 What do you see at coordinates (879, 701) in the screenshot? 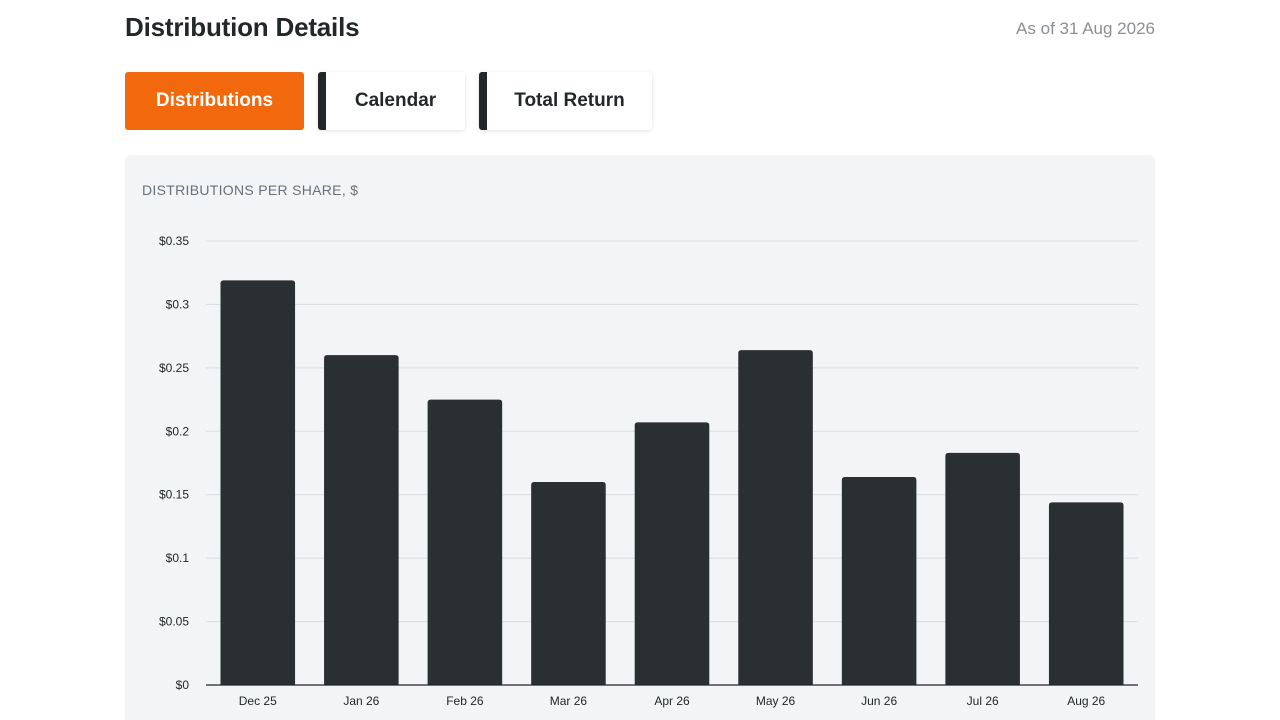
I see `x-tick-label: Jun 26` at bounding box center [879, 701].